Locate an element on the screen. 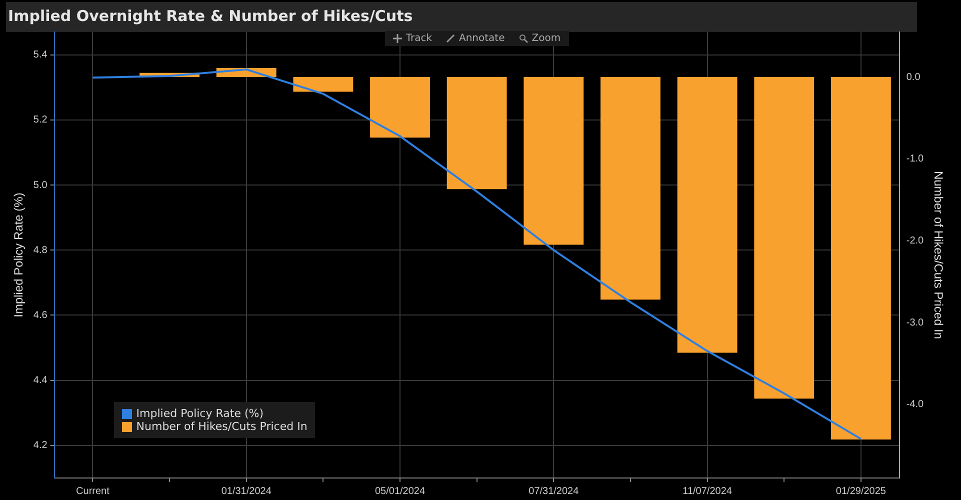 The image size is (961, 500). annotation: Zoom is located at coordinates (546, 38).